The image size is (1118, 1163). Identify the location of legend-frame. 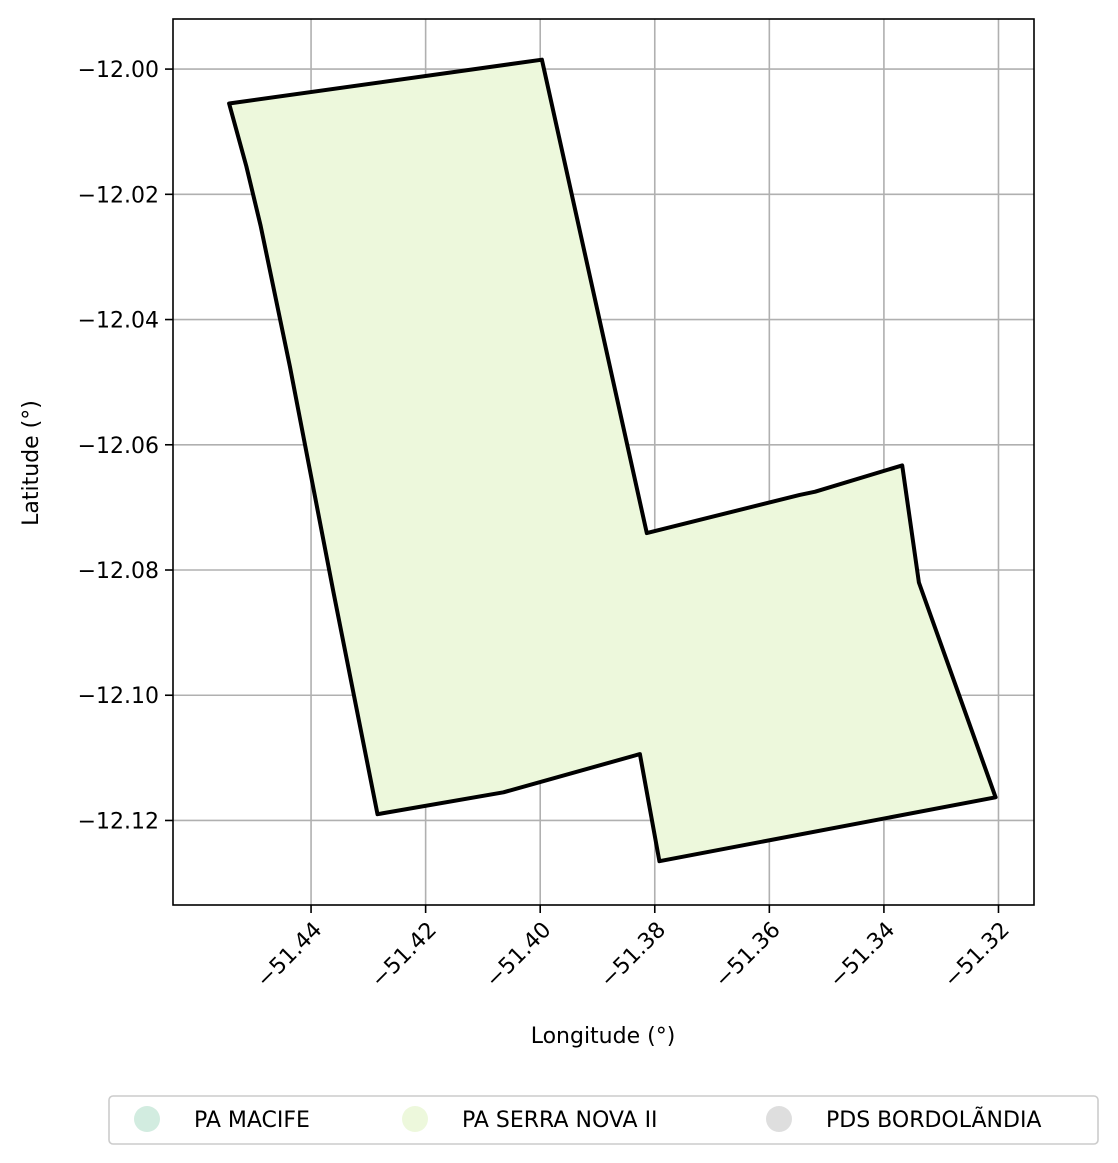
(603, 1120).